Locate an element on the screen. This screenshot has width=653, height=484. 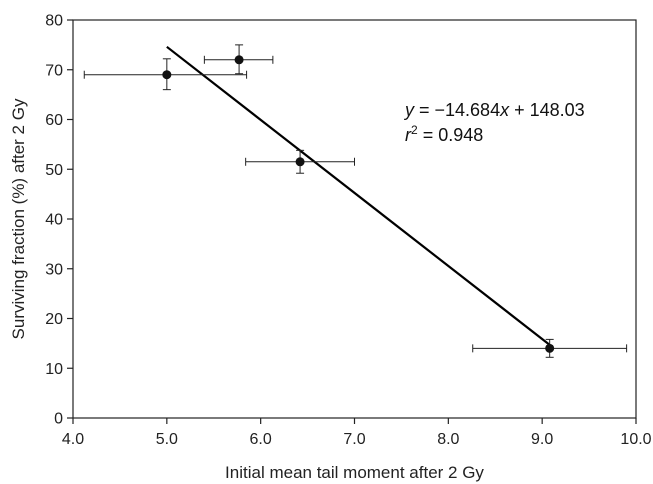
r-squared-annotation: r2 = 0.948 is located at coordinates (444, 134).